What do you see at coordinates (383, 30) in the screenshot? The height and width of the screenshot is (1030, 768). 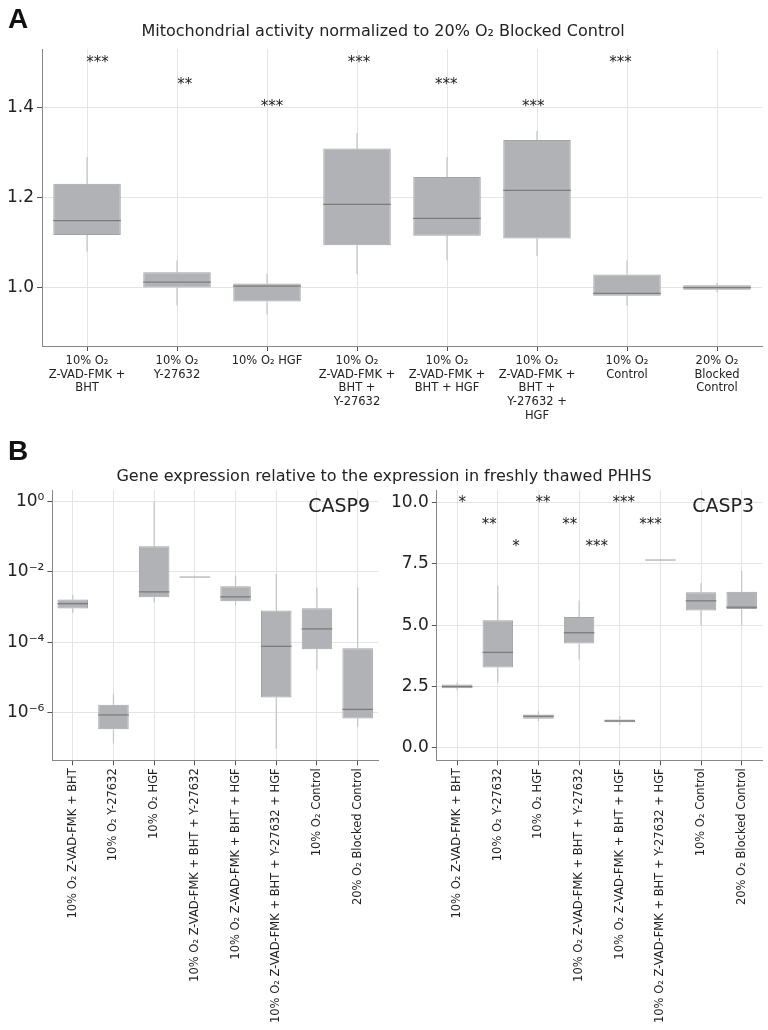 I see `chart-title: Mitochondrial activity normalized to 20% O₂ Blocked Control` at bounding box center [383, 30].